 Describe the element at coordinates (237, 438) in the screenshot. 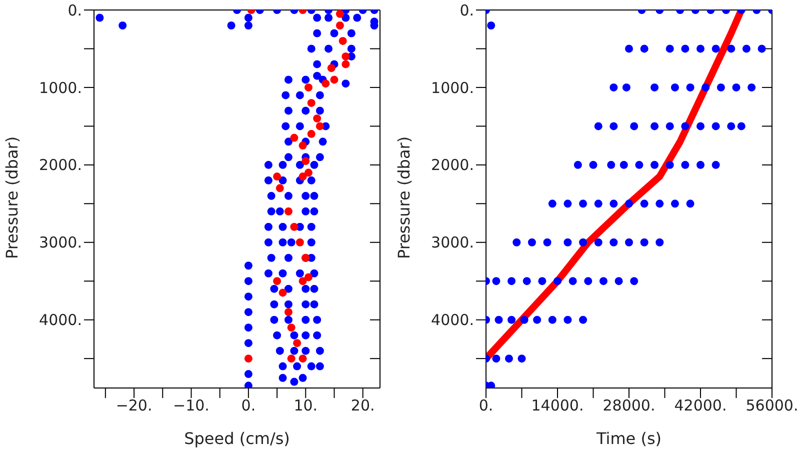

I see `x-axis-title: Speed (cm/s)` at that location.